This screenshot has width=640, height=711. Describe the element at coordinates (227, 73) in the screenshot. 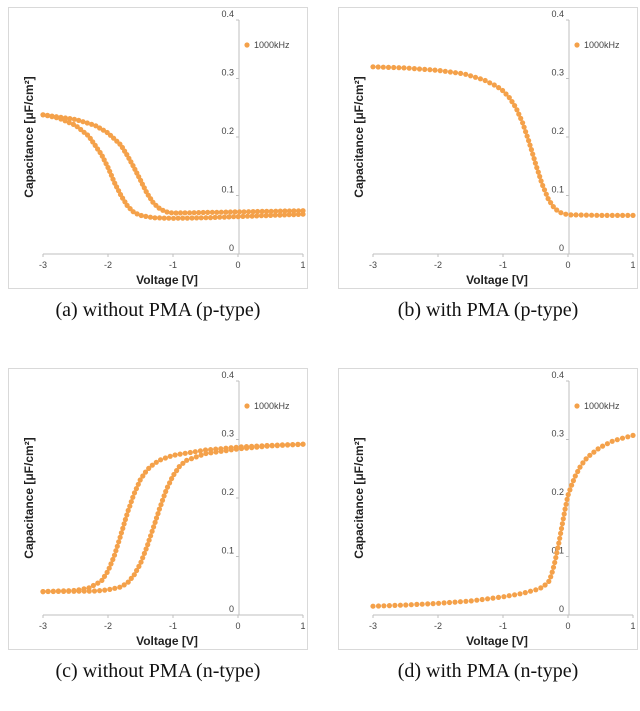

I see `y-tick-label: 0.3` at that location.